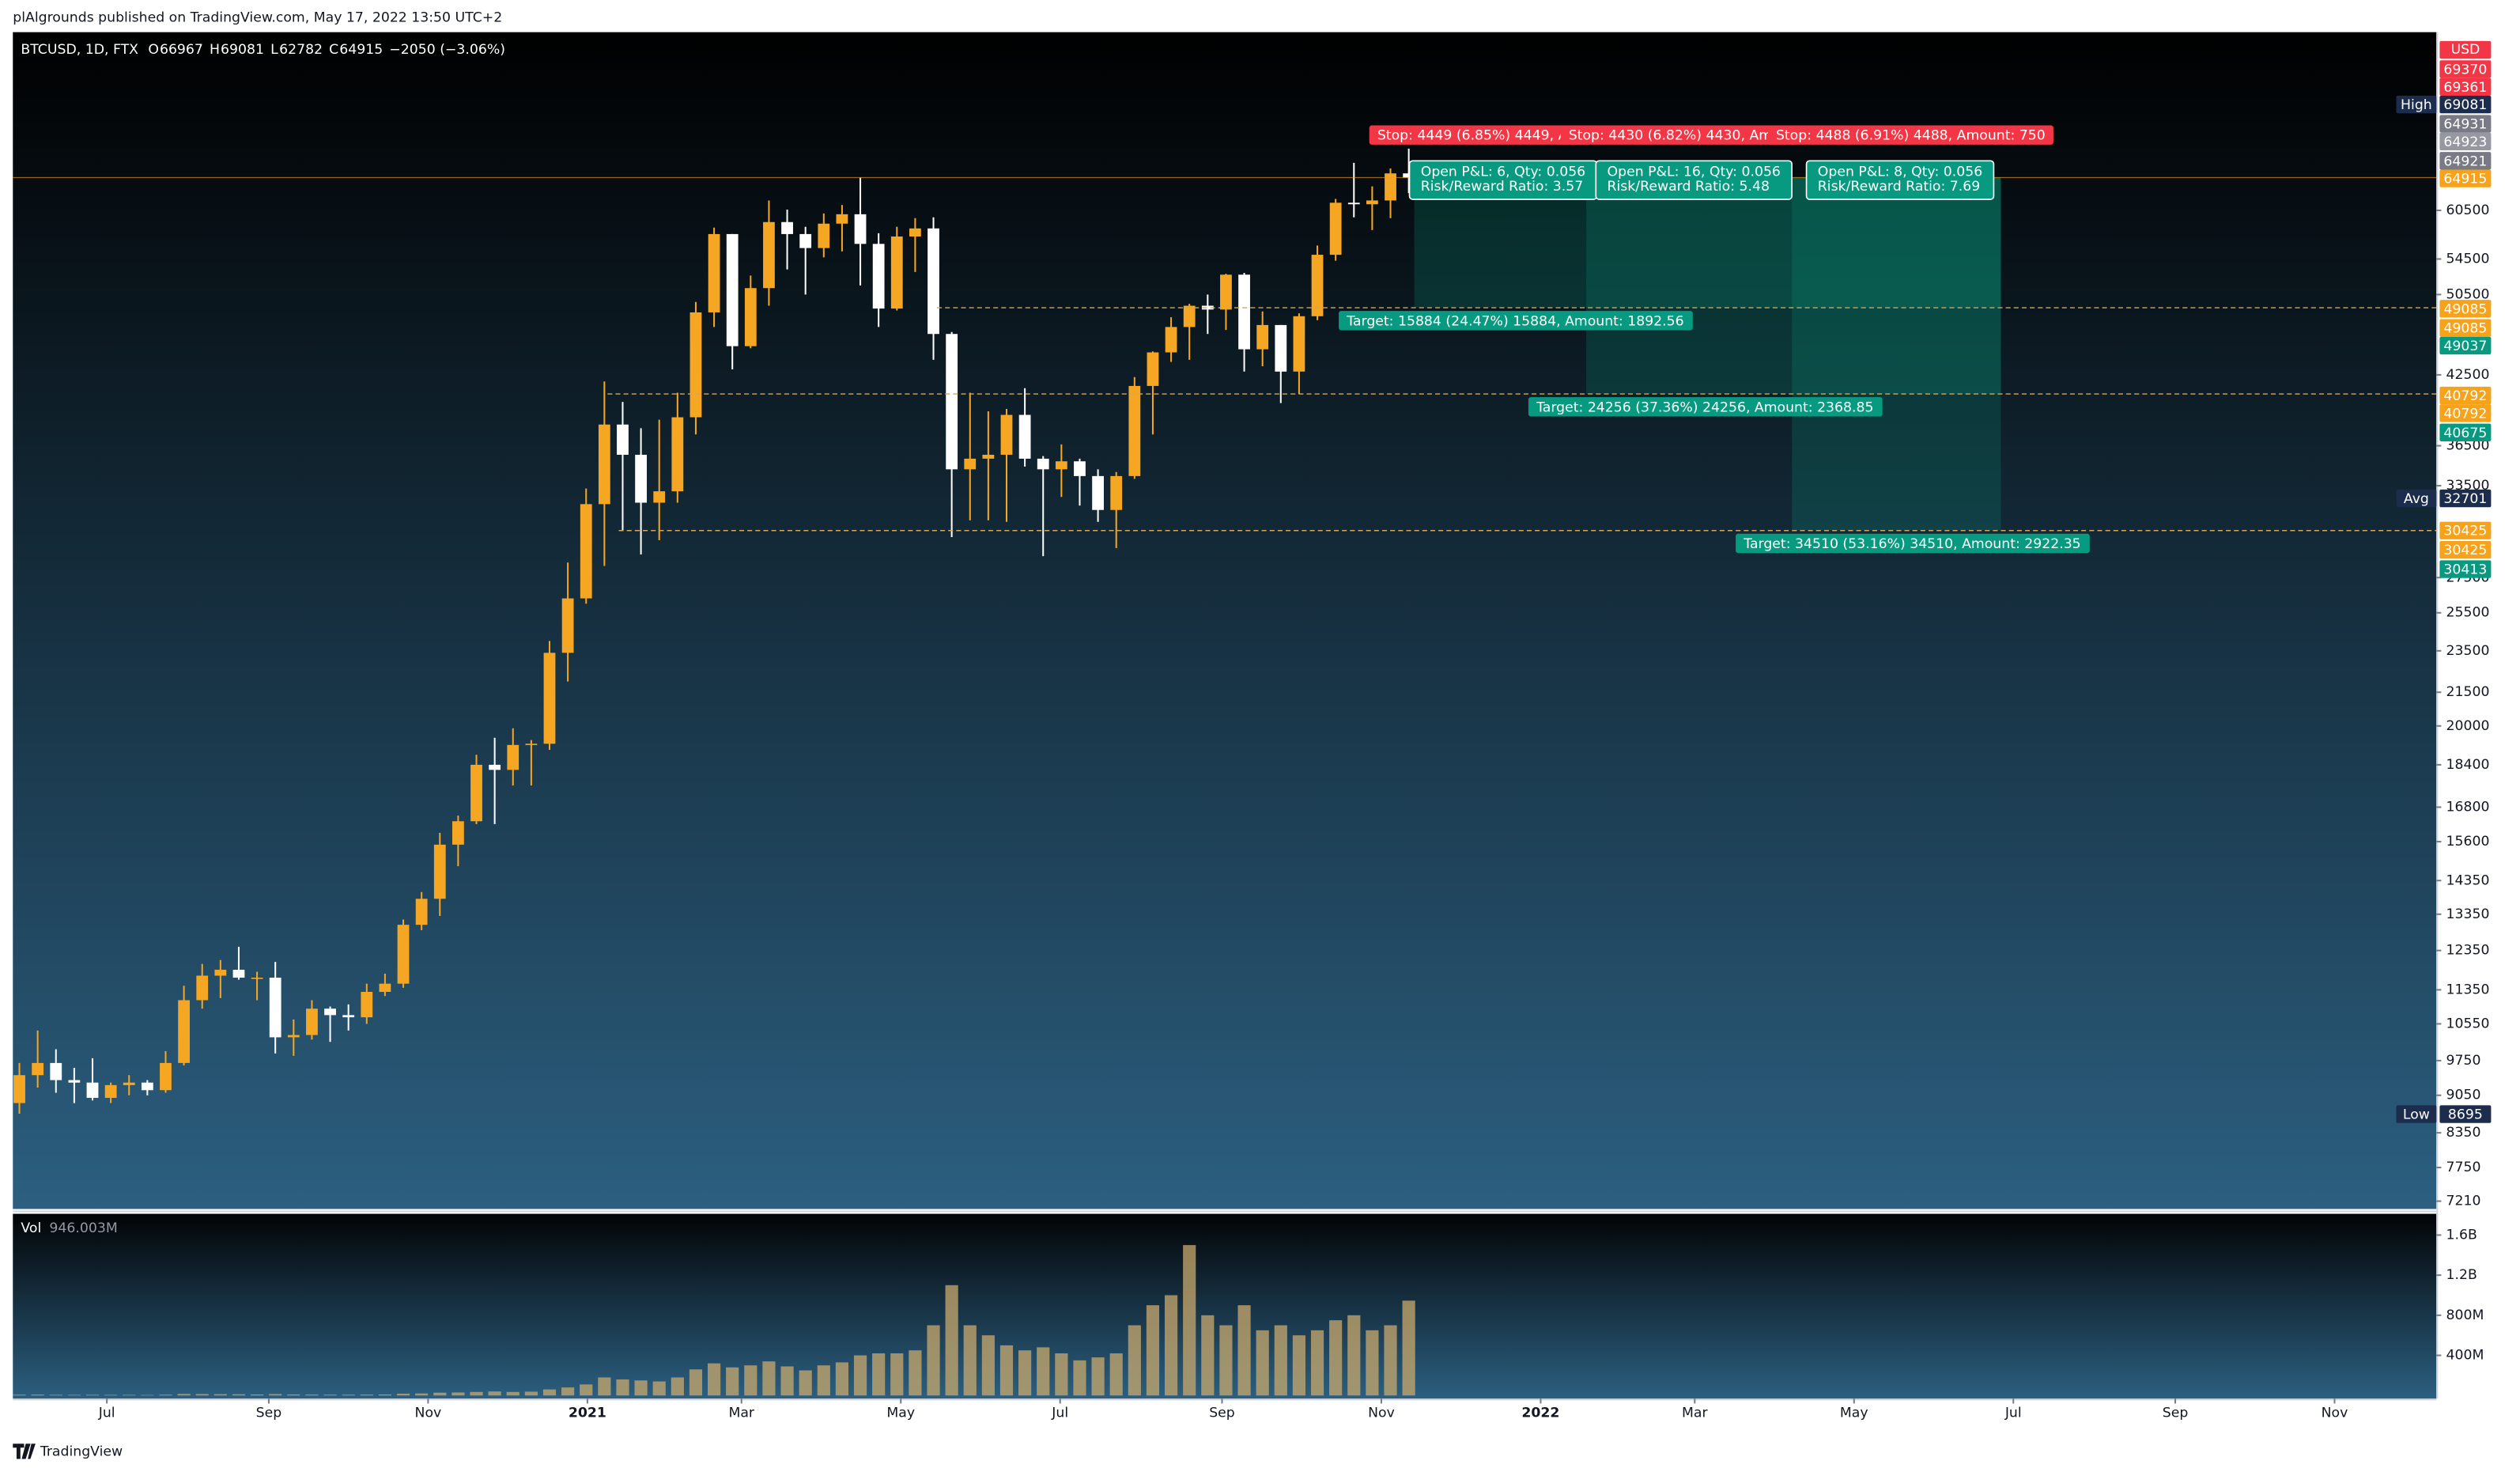 Image resolution: width=2520 pixels, height=1472 pixels. What do you see at coordinates (2465, 50) in the screenshot?
I see `currency: USD` at bounding box center [2465, 50].